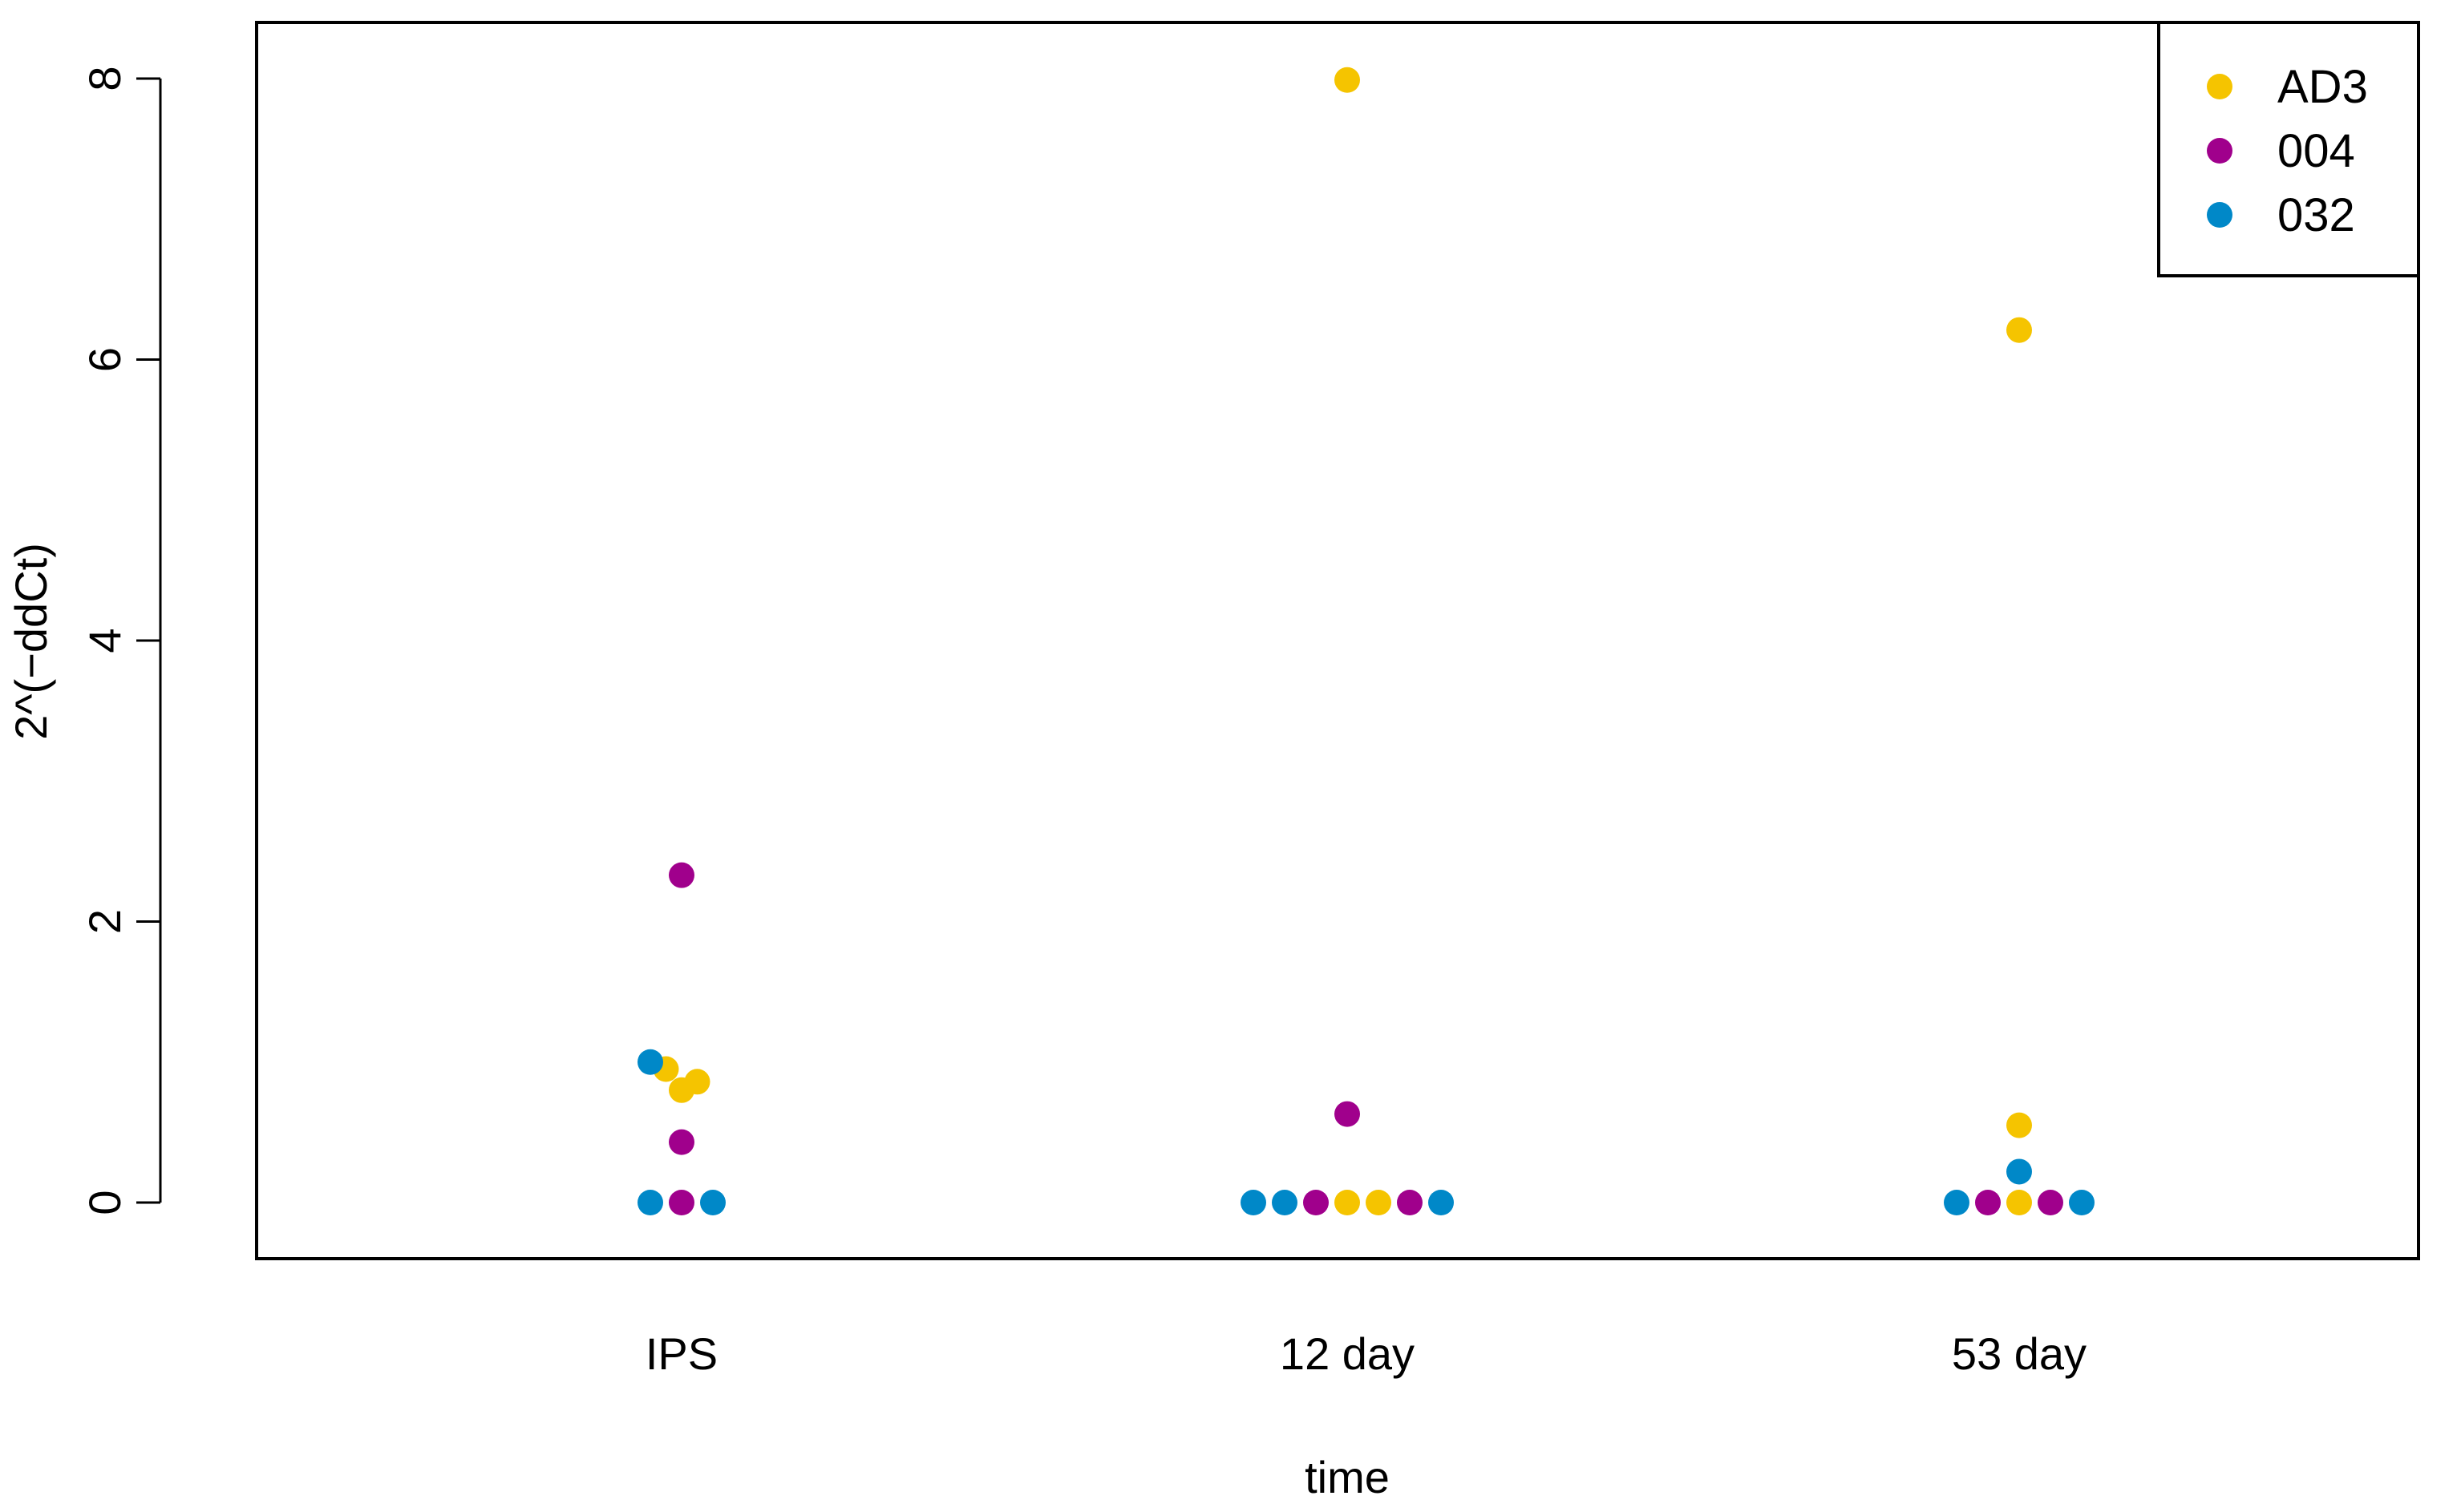  Describe the element at coordinates (104, 359) in the screenshot. I see `y-tick-label: 6` at that location.